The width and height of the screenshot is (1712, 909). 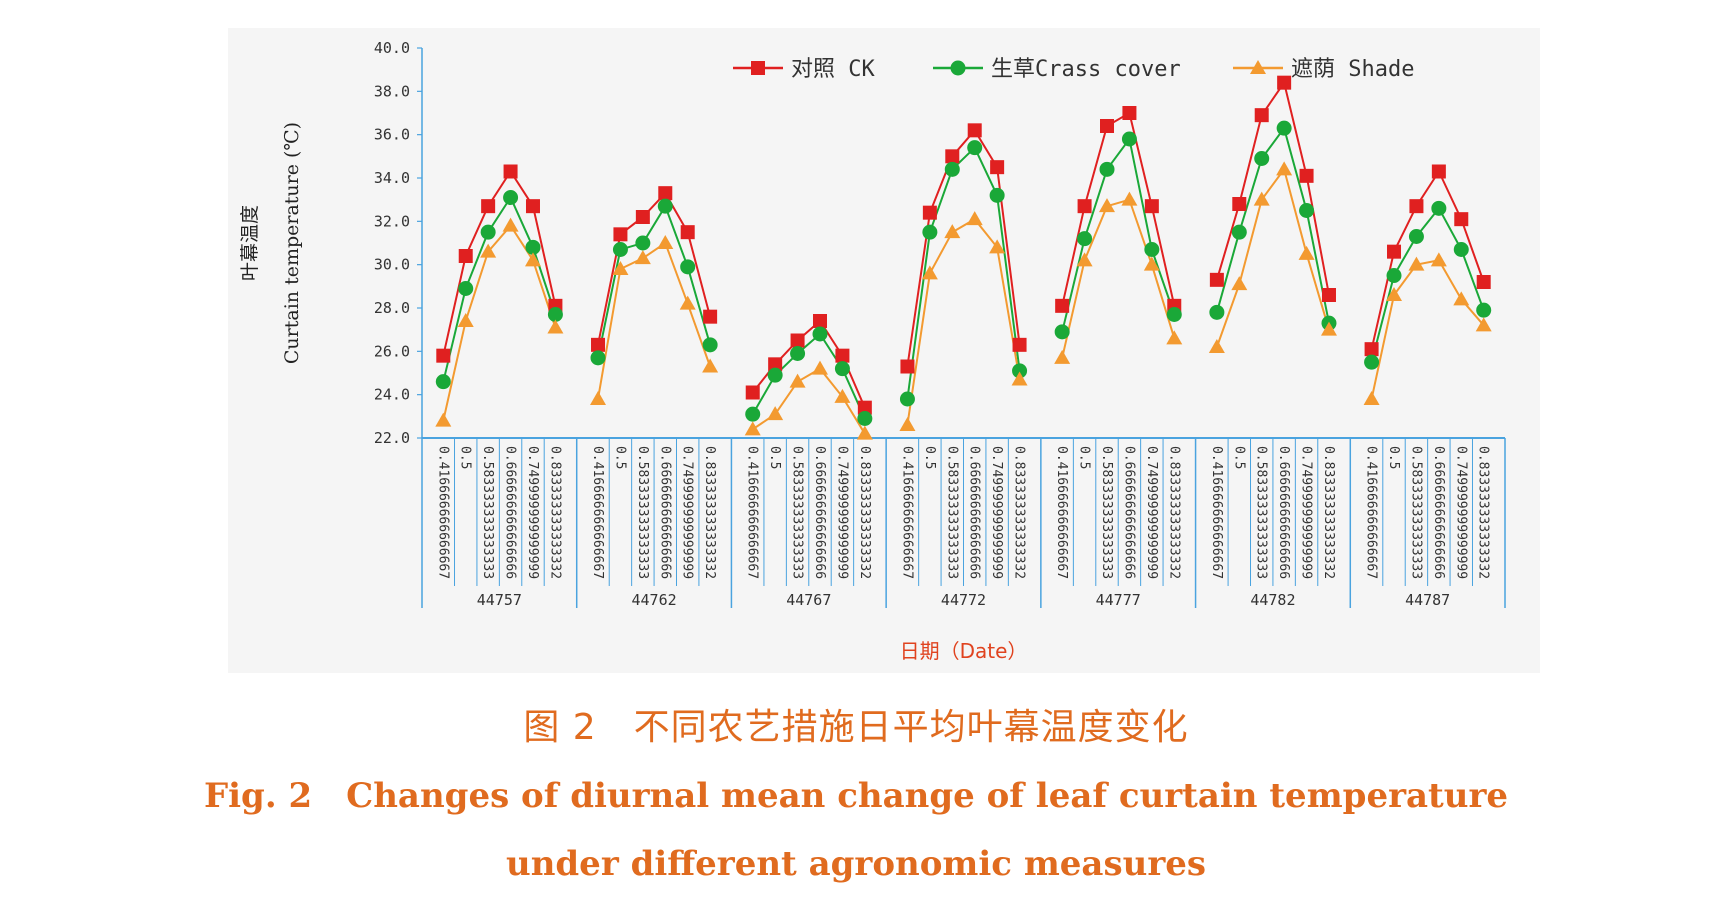 I want to click on legend-marker-square, so click(x=758, y=68).